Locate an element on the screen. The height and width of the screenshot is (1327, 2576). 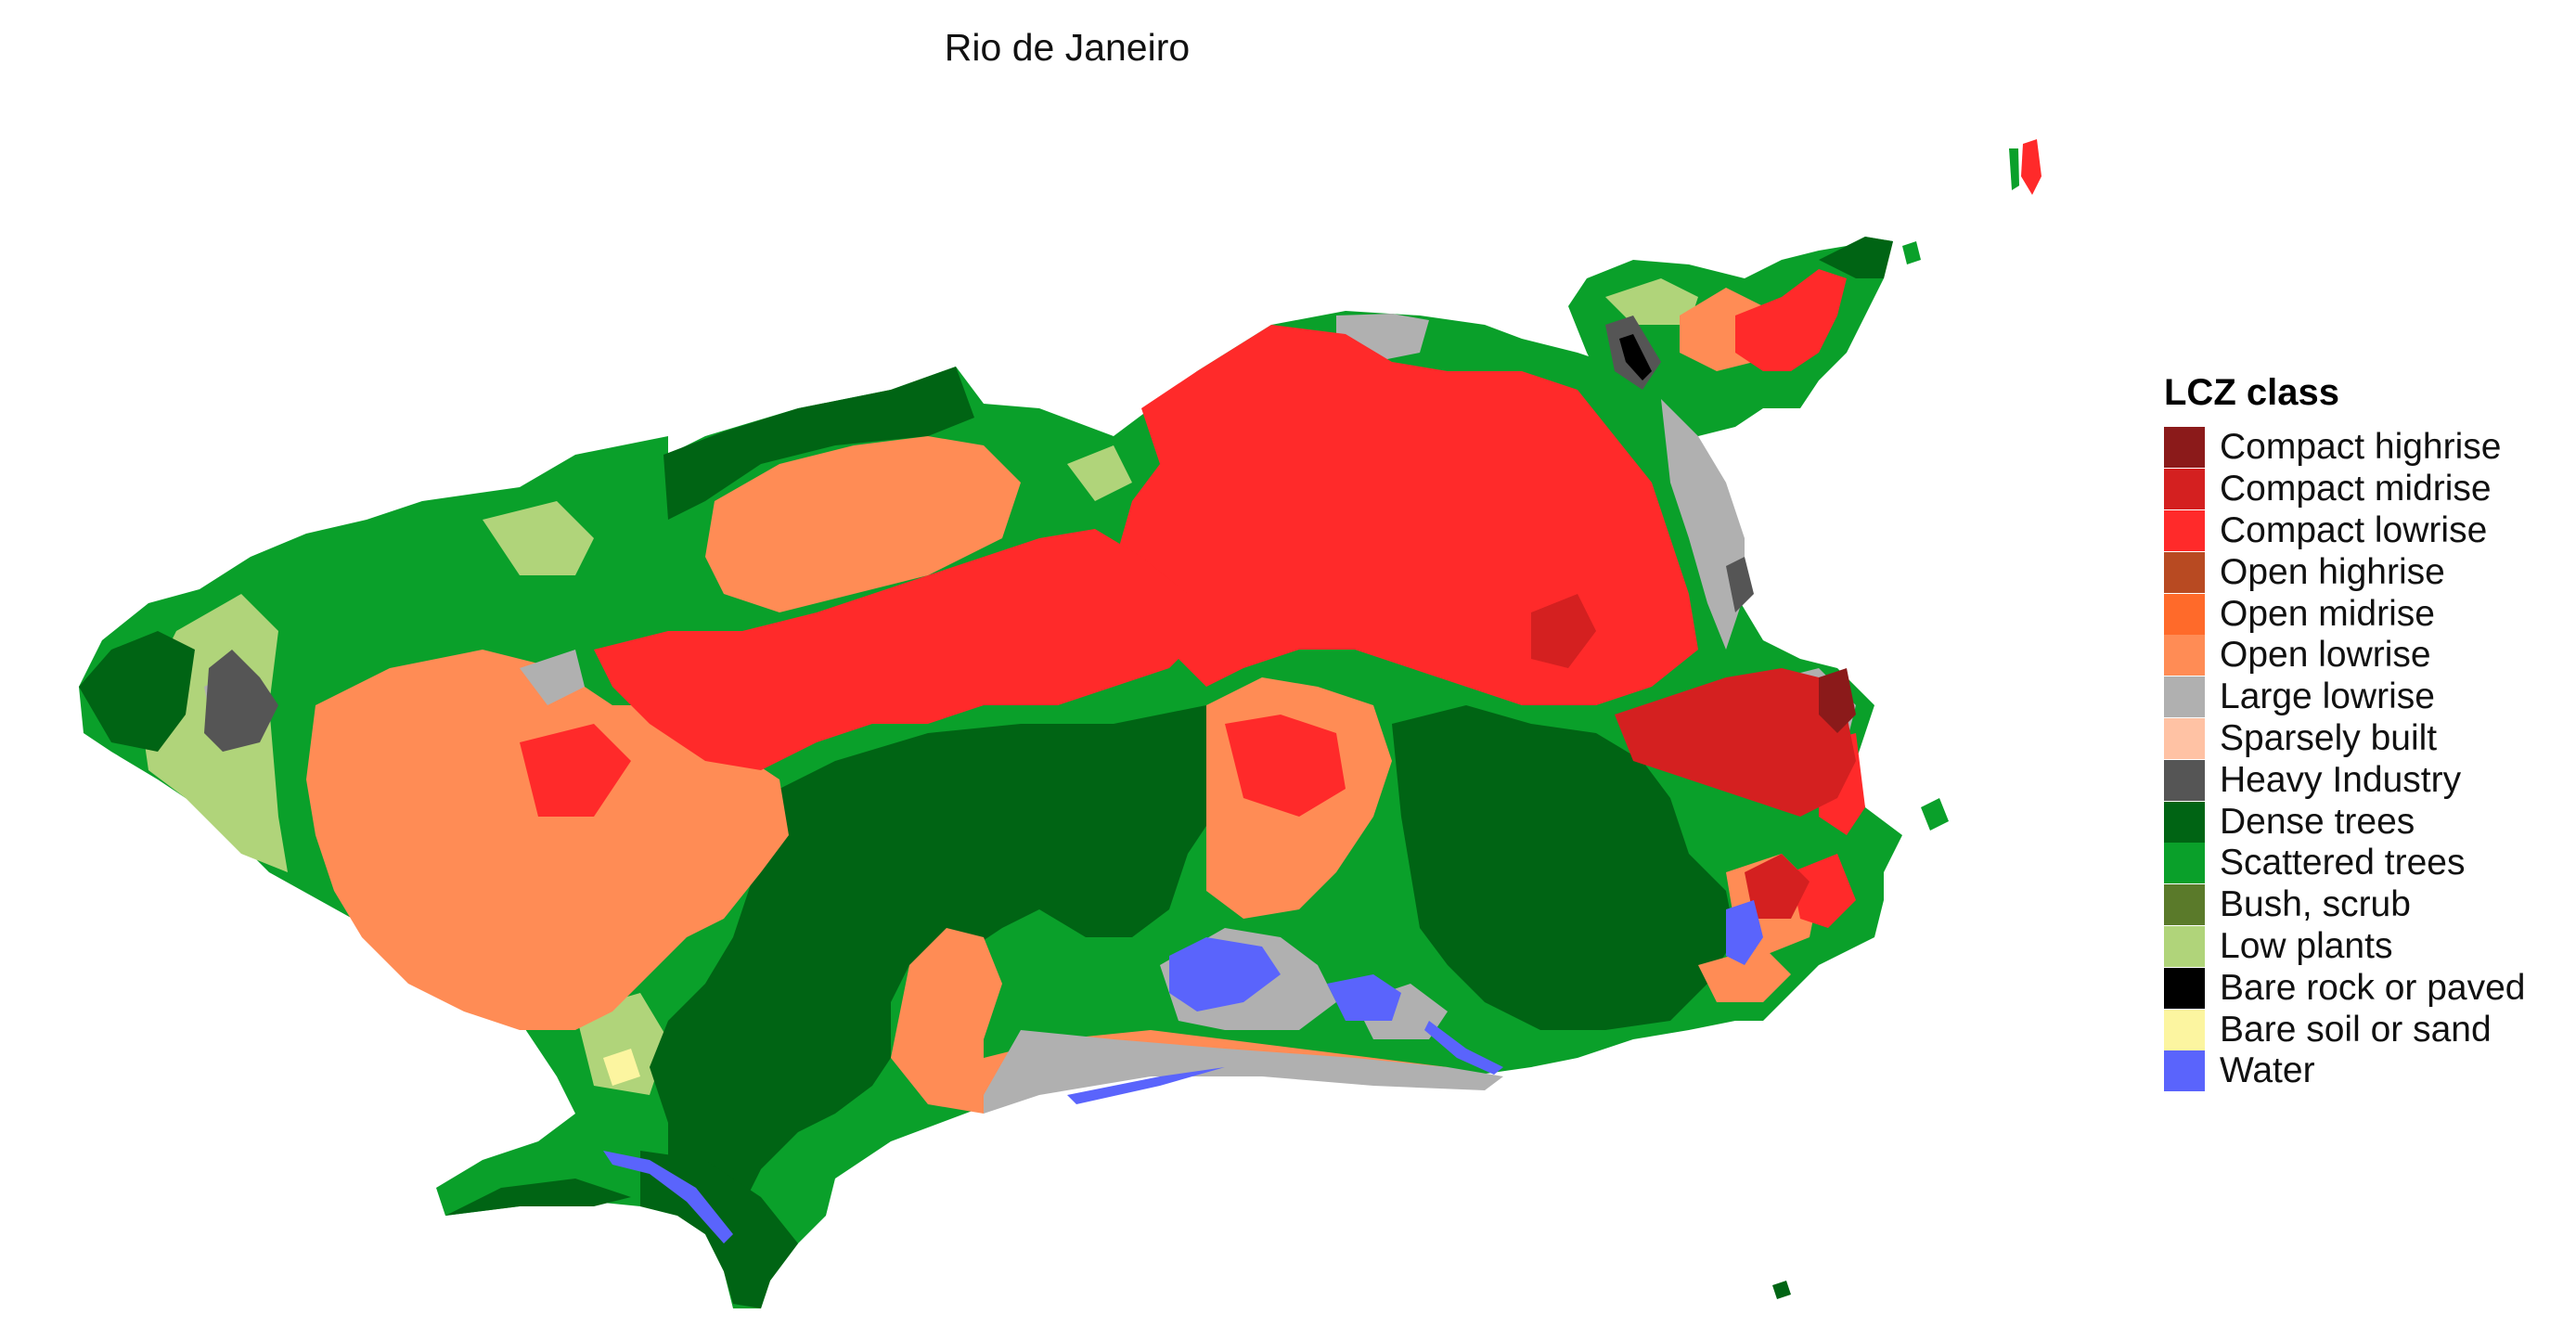
legend-item: Compact highrise is located at coordinates (2368, 448).